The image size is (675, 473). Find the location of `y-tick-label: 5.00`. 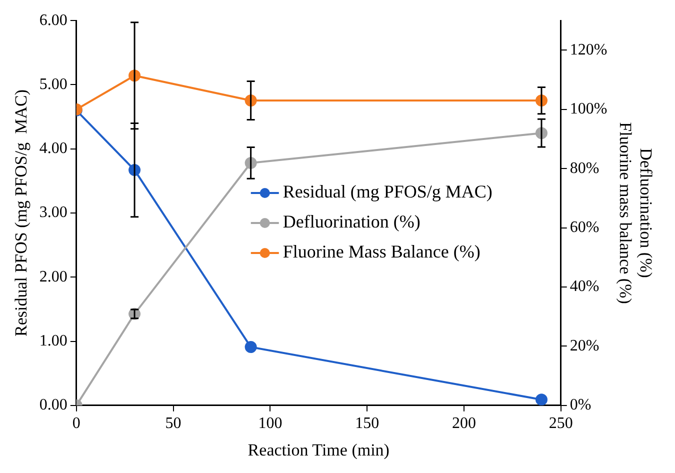

y-tick-label: 5.00 is located at coordinates (53, 84).